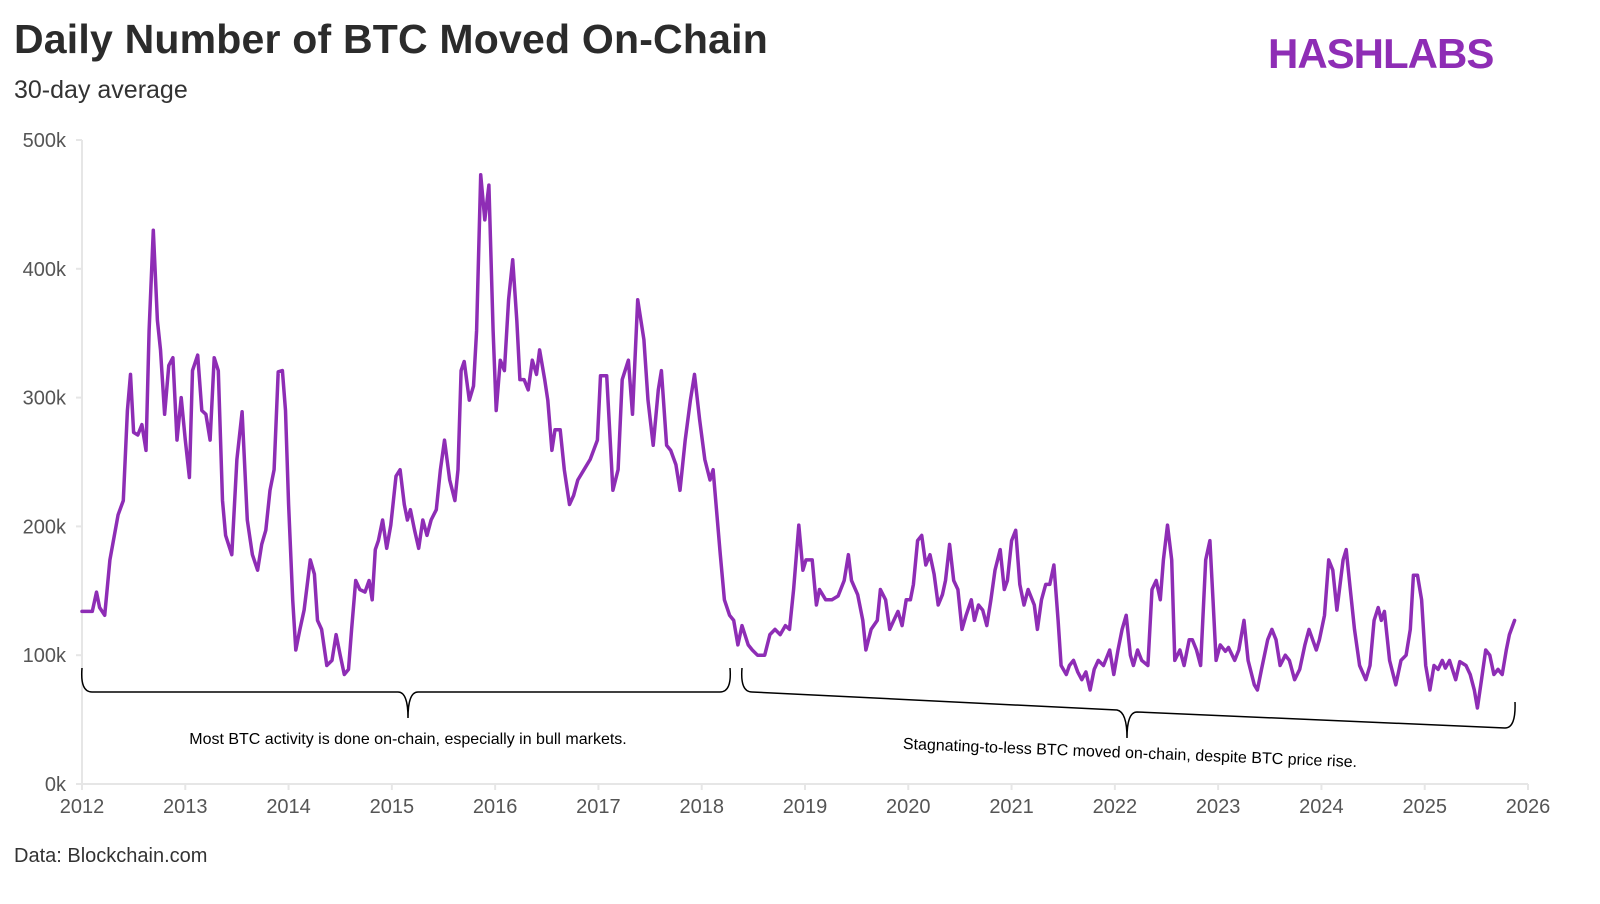 Image resolution: width=1600 pixels, height=904 pixels. Describe the element at coordinates (1321, 807) in the screenshot. I see `x-tick-label: 2024` at that location.